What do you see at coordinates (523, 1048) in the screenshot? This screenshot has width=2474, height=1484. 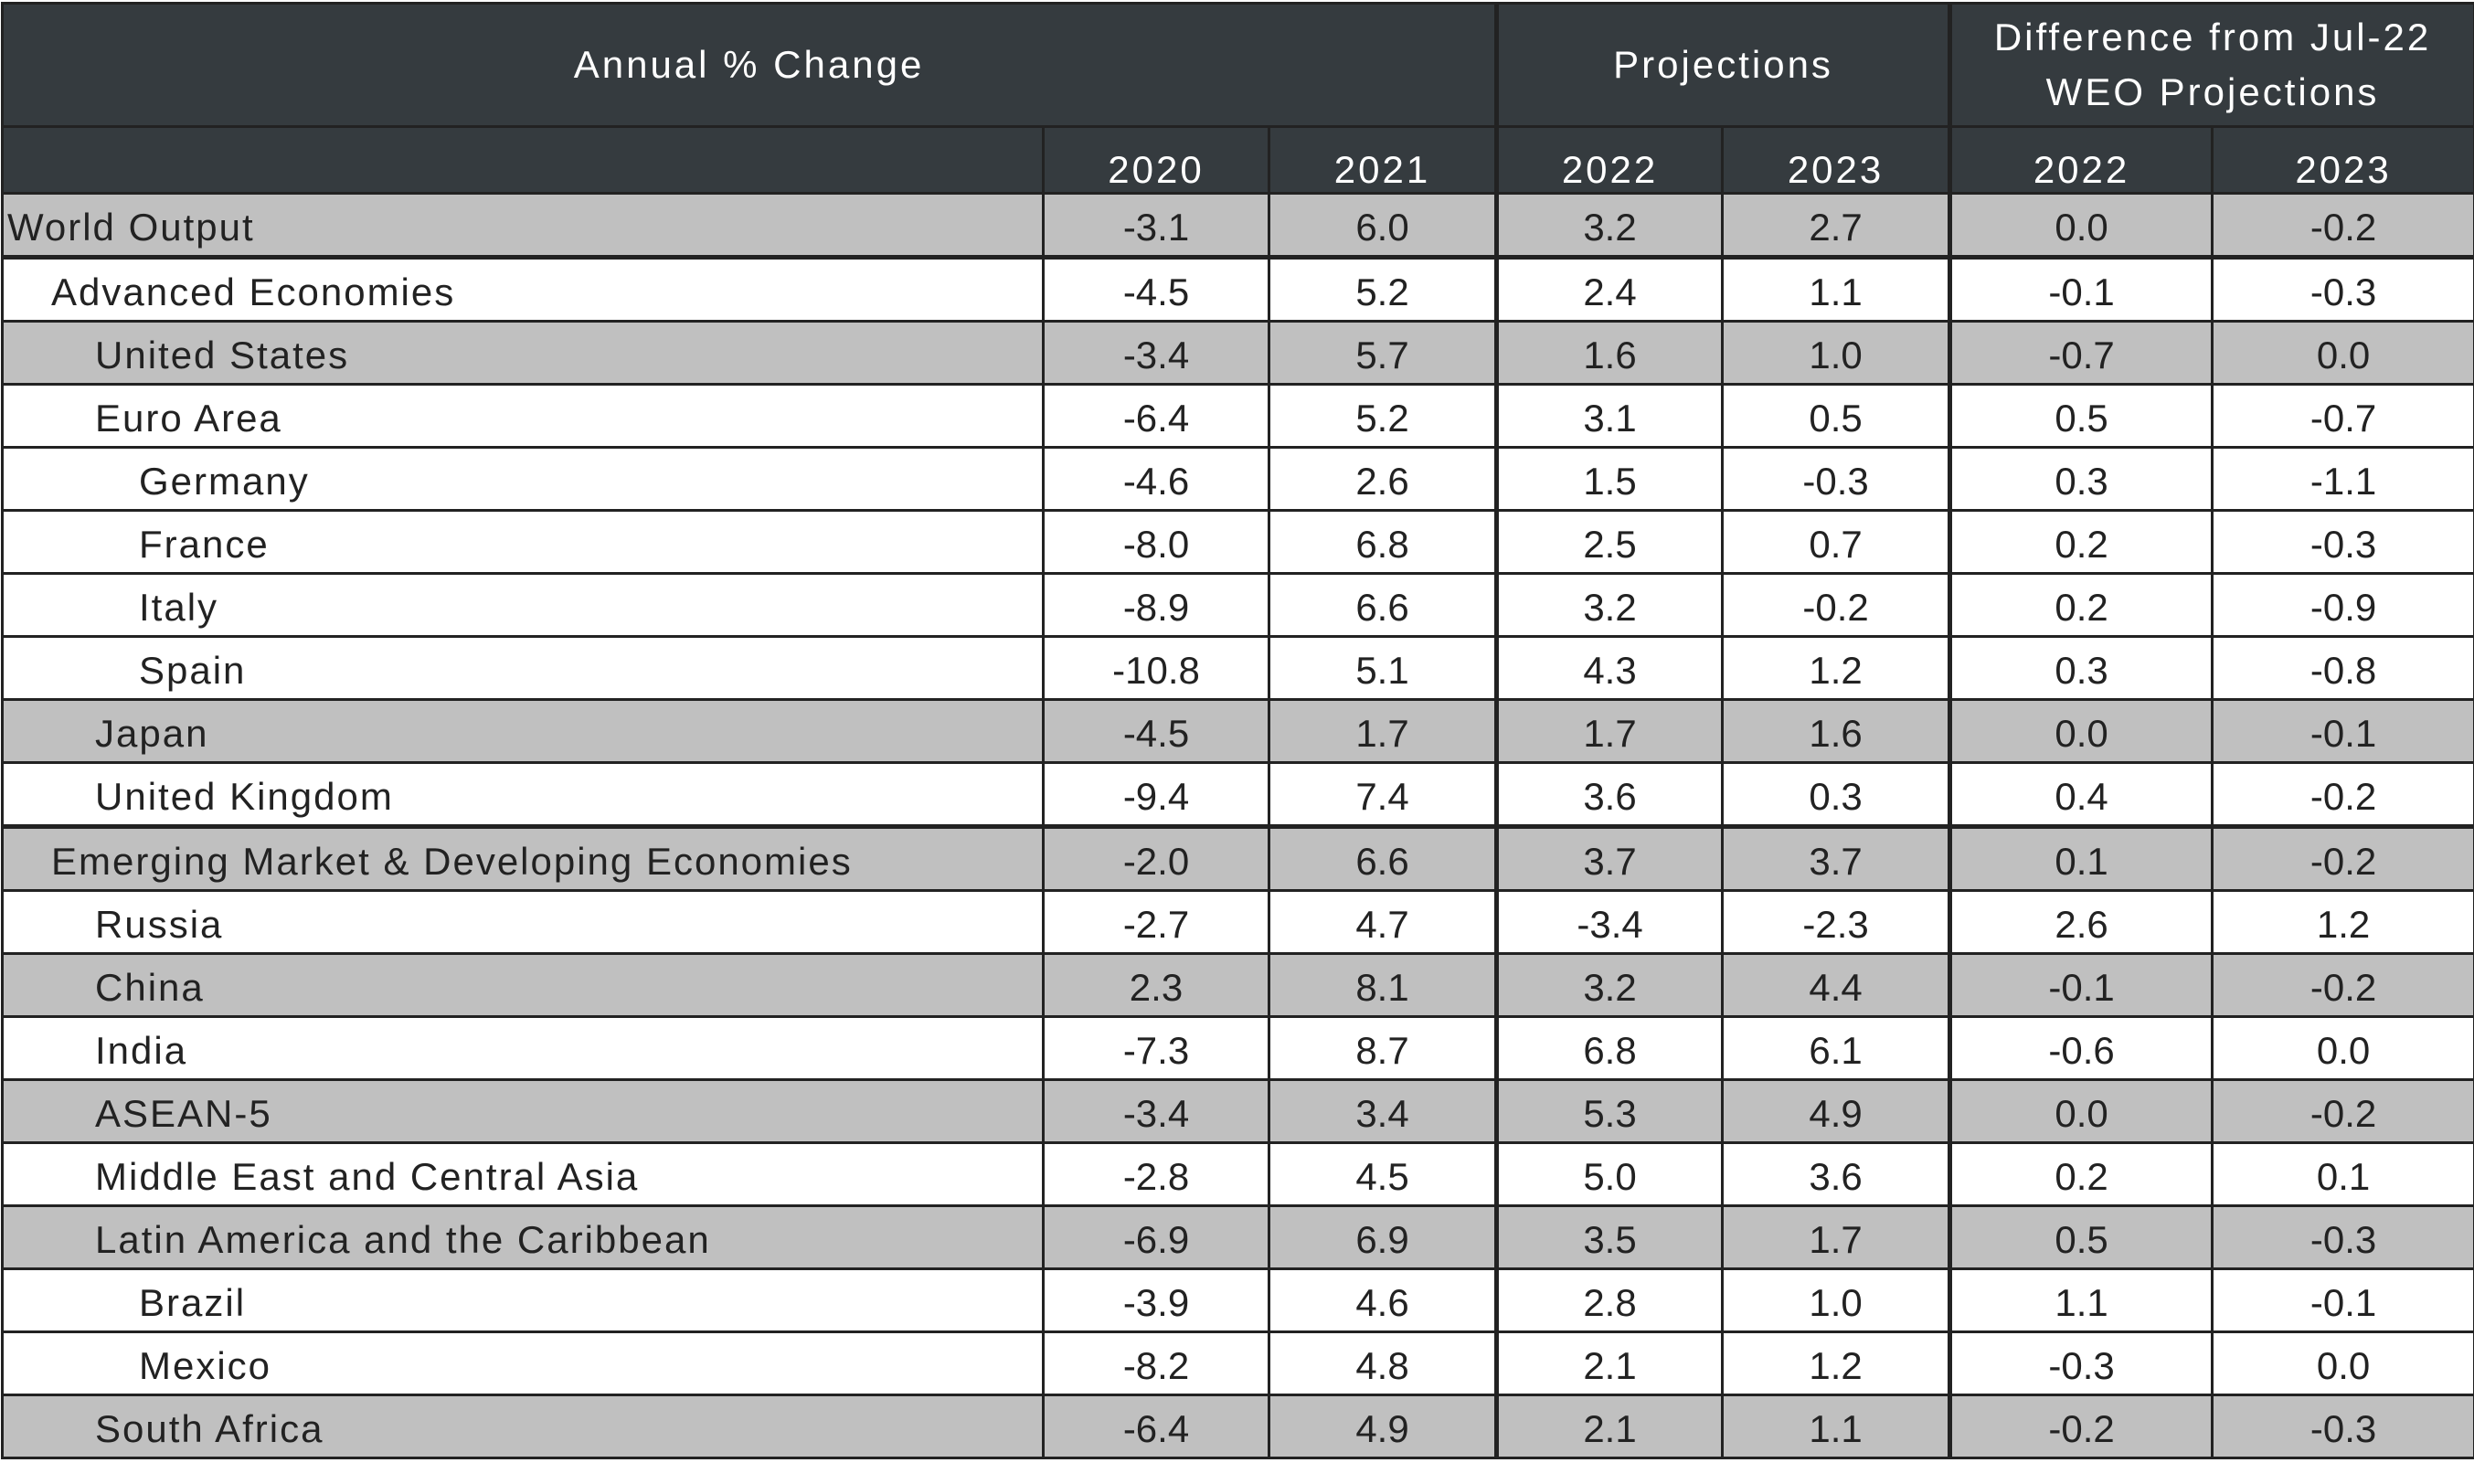 I see `row-label: India` at bounding box center [523, 1048].